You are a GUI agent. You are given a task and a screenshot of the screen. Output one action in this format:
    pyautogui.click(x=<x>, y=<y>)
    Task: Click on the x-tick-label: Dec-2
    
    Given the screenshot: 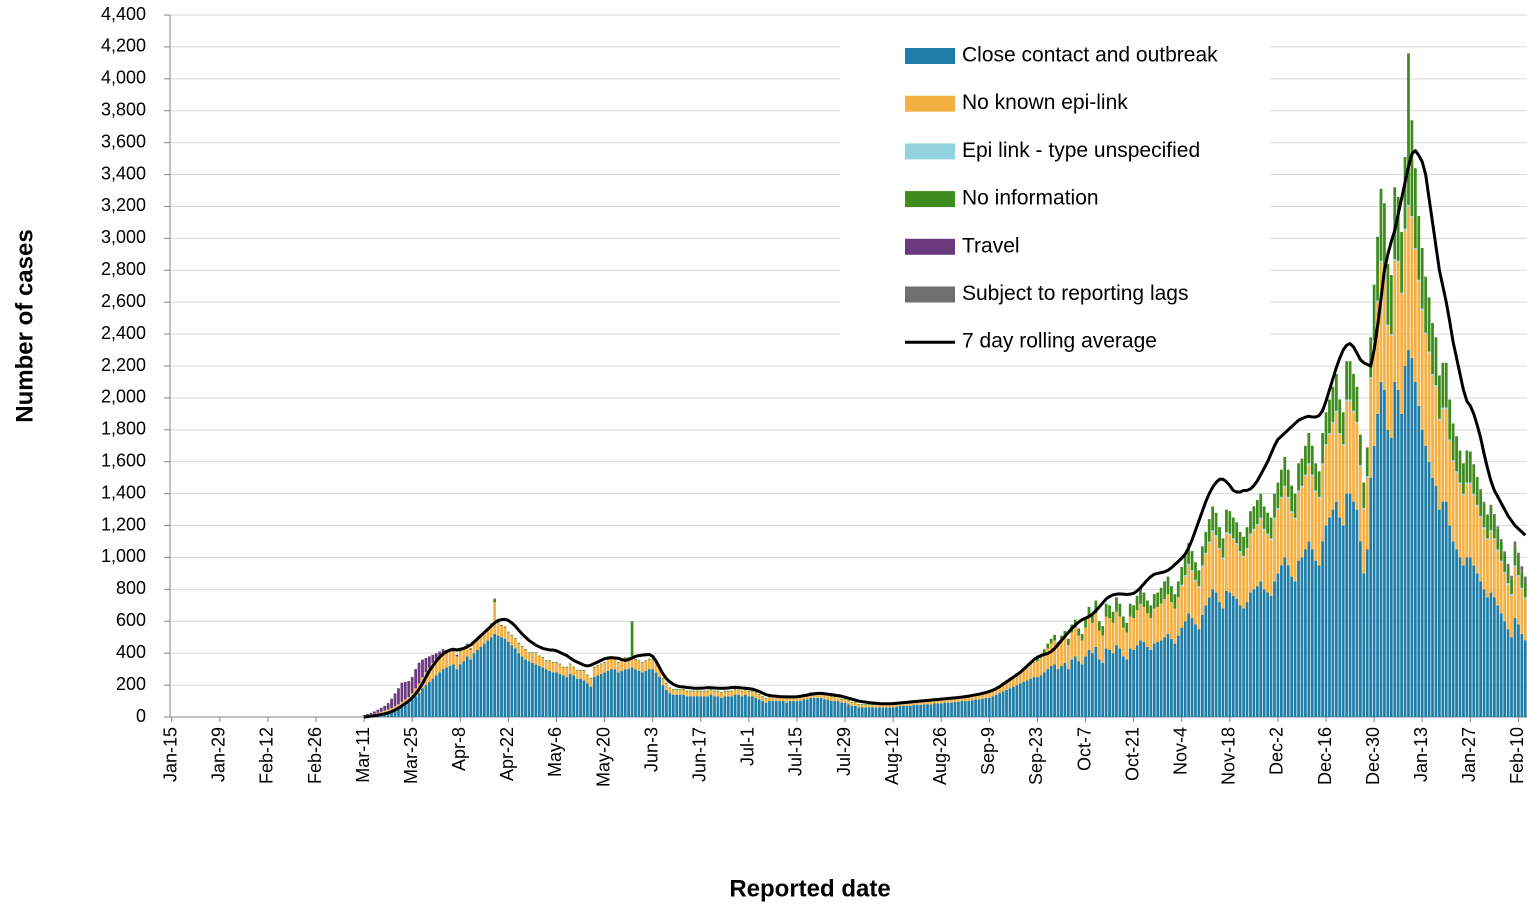 What is the action you would take?
    pyautogui.click(x=1277, y=751)
    